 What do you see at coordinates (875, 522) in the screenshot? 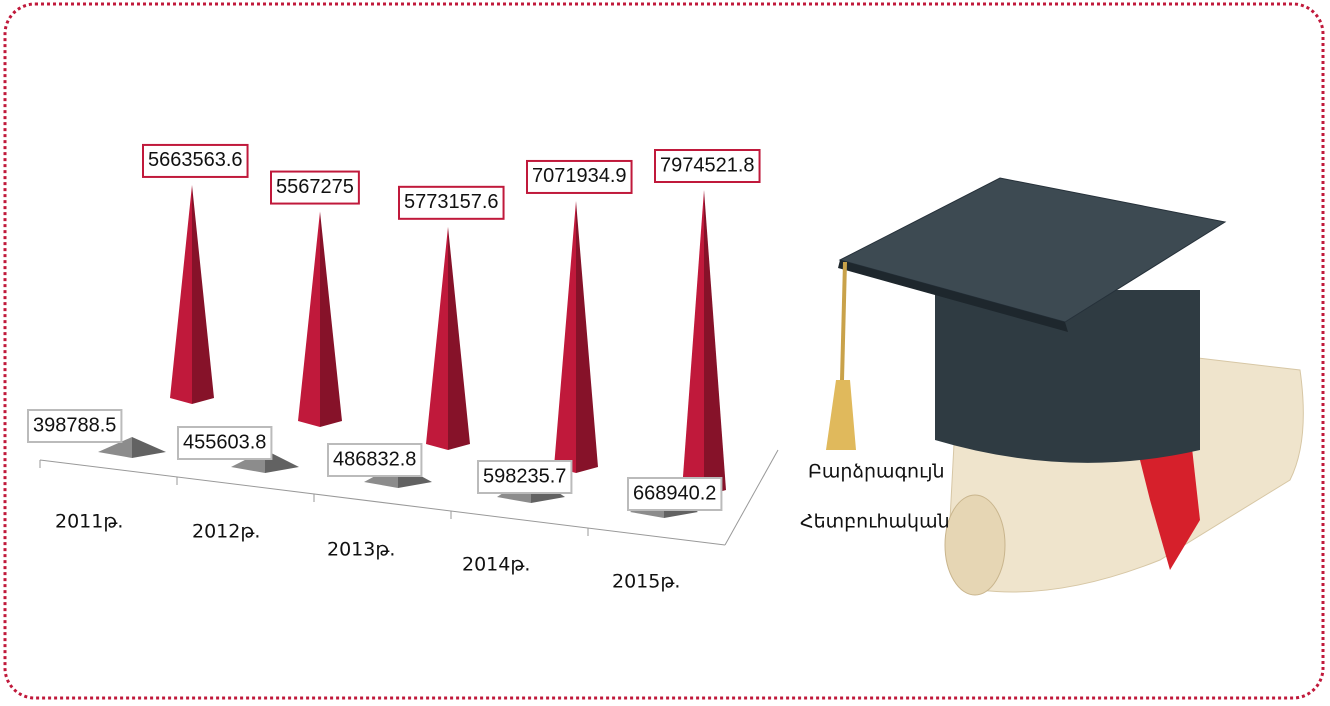
I see `series-label: Հետբուհական` at bounding box center [875, 522].